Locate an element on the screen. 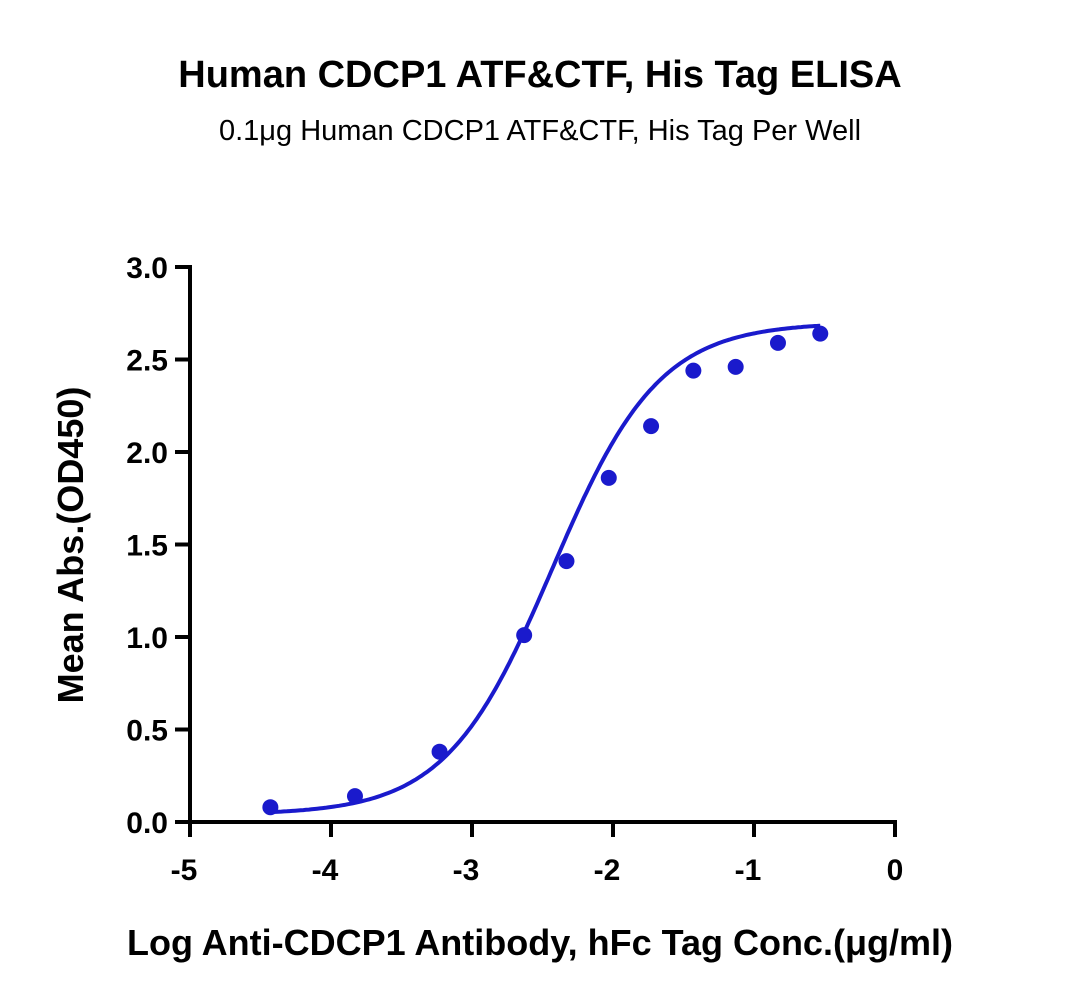 This screenshot has width=1080, height=1003. x-tick-label: -4 is located at coordinates (325, 870).